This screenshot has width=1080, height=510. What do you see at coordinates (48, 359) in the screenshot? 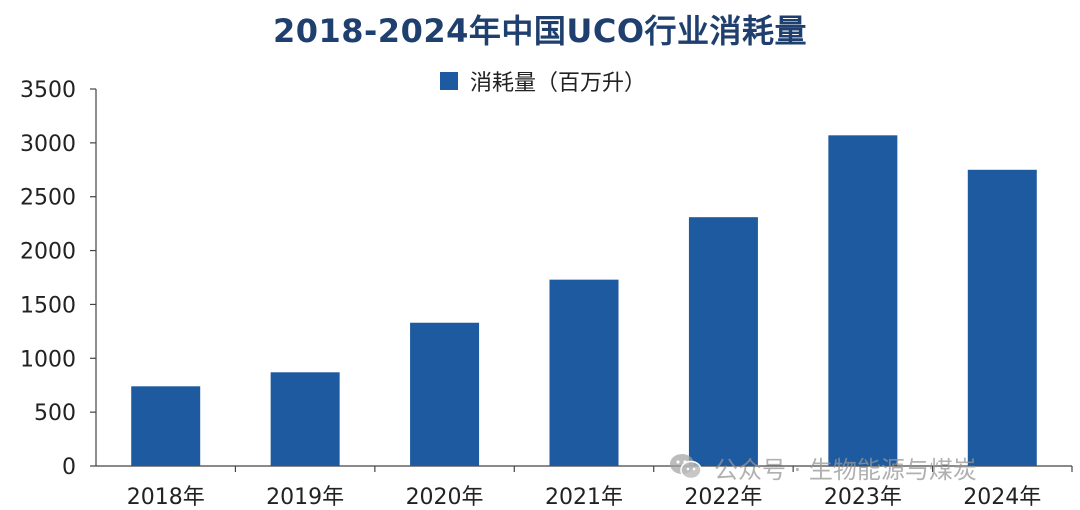
I see `y-tick-label: 1000` at bounding box center [48, 359].